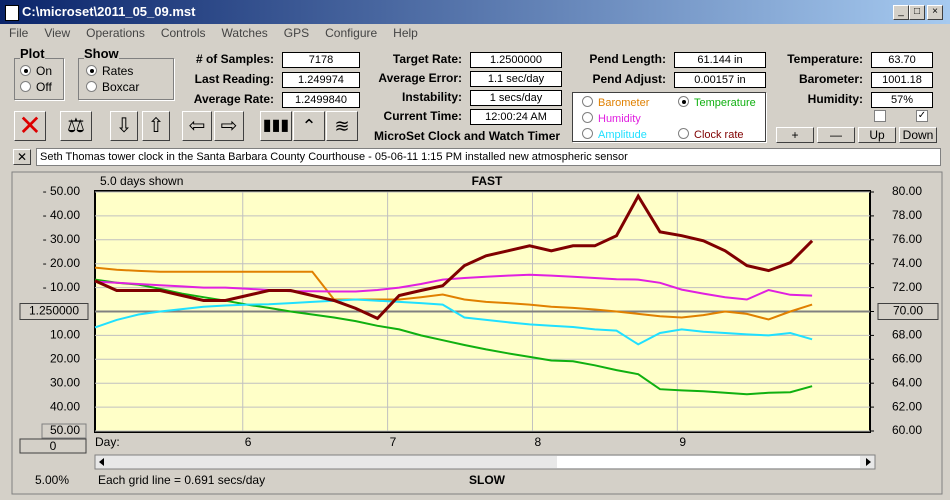 This screenshot has width=950, height=500. What do you see at coordinates (836, 135) in the screenshot?
I see `adjust-button: —` at bounding box center [836, 135].